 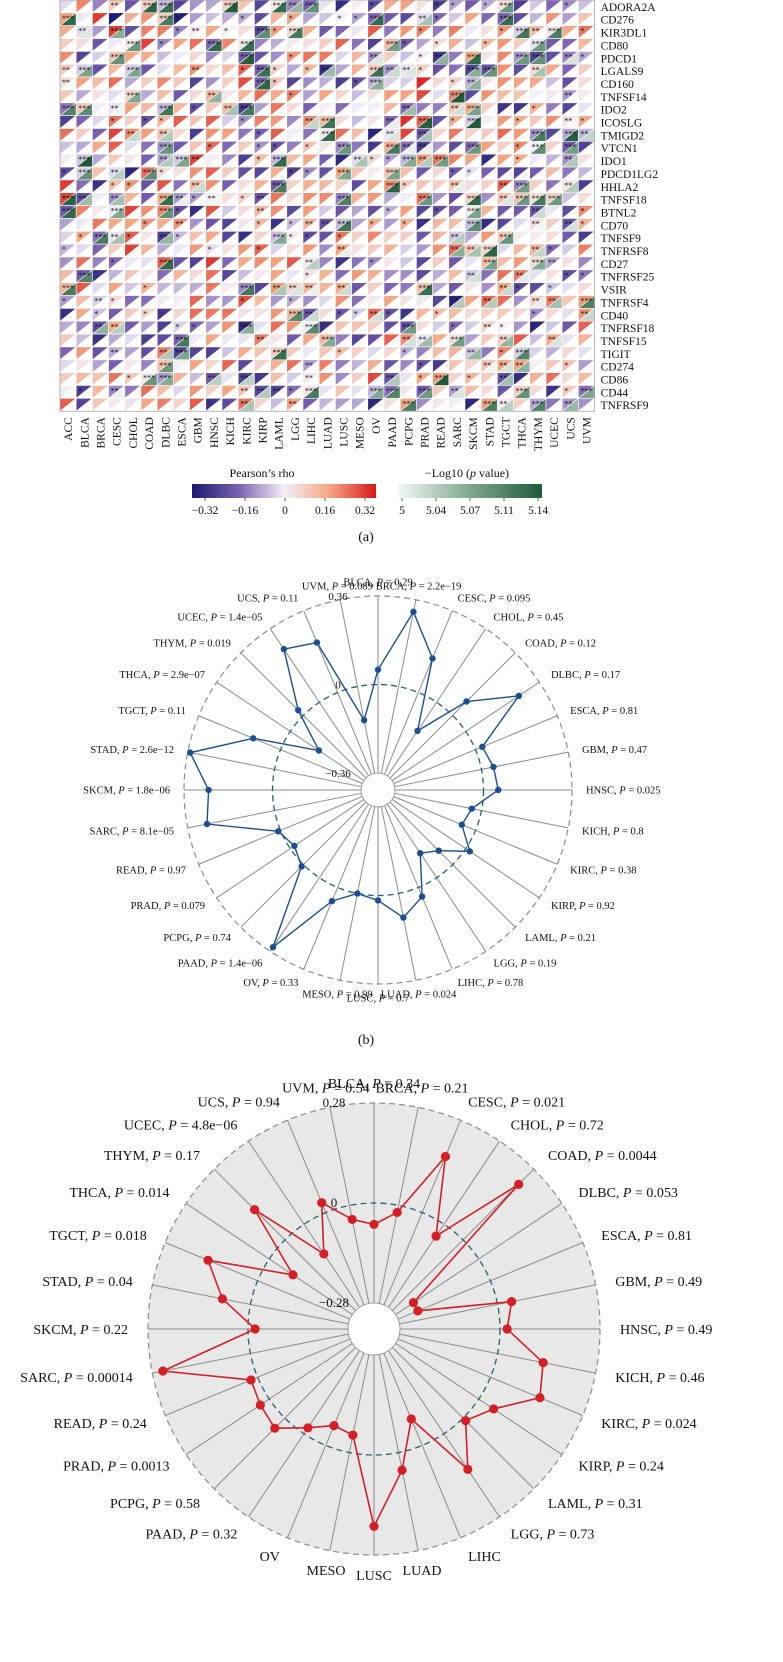 What do you see at coordinates (658, 1282) in the screenshot?
I see `radar-category-label: GBM, P = 0.49` at bounding box center [658, 1282].